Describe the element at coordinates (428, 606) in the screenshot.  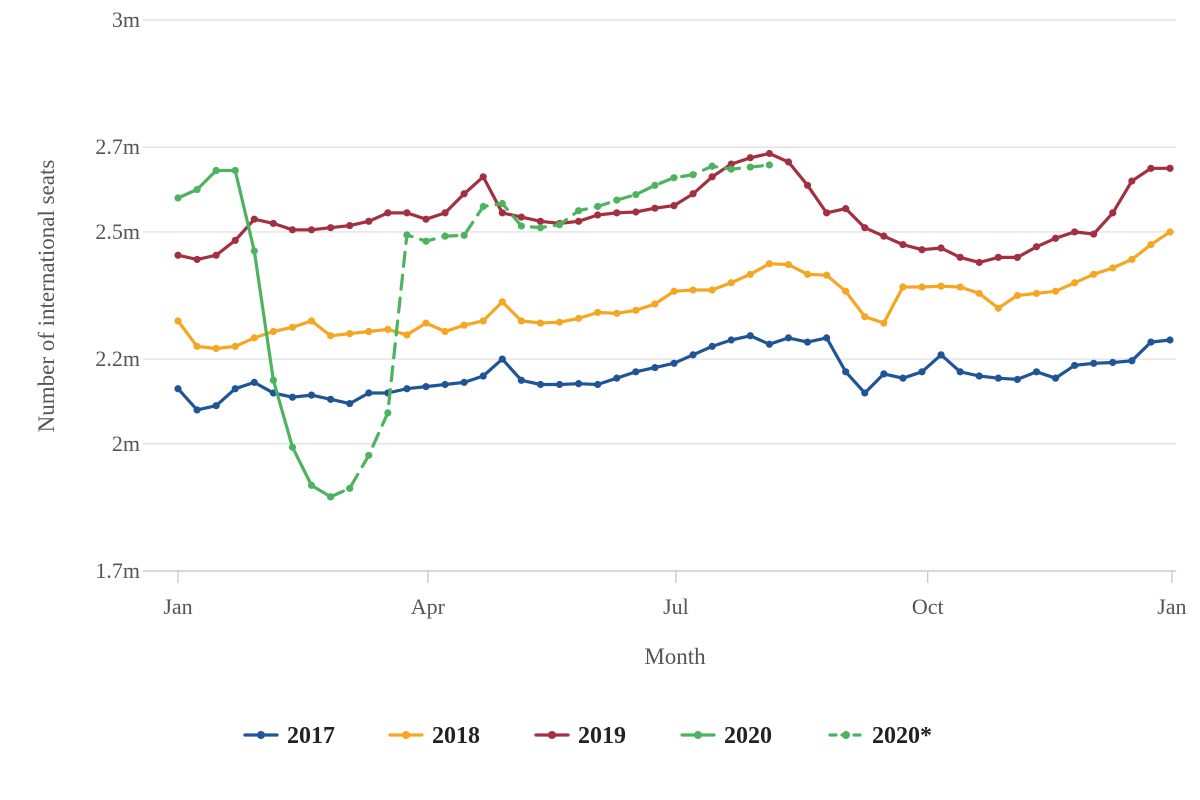
I see `x-tick-label: Apr` at that location.